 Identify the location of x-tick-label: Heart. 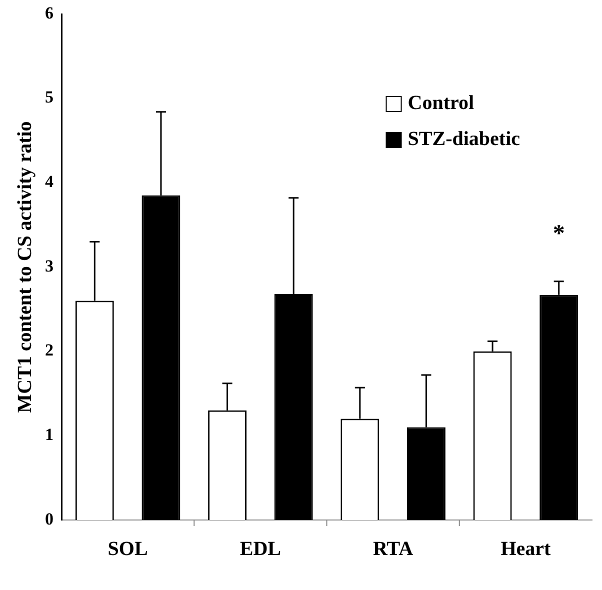
(526, 549).